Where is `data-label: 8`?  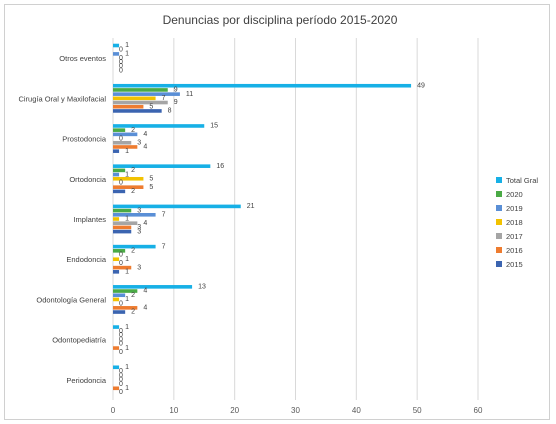
data-label: 8 is located at coordinates (170, 111).